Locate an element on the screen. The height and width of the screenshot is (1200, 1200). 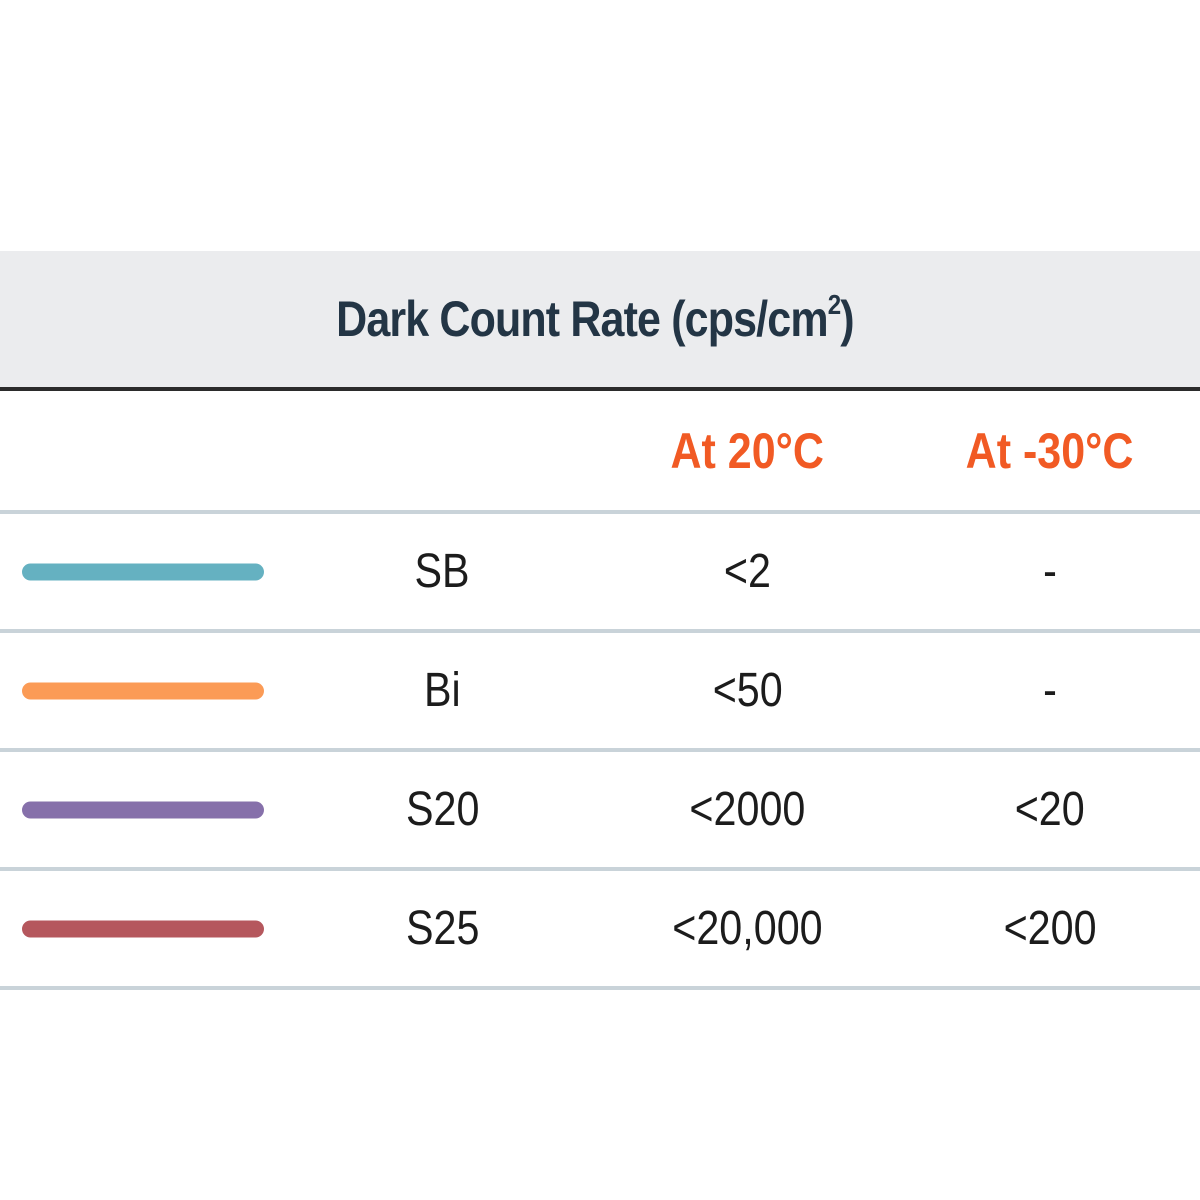
table-row: S20 <2000 <20 is located at coordinates (600, 811).